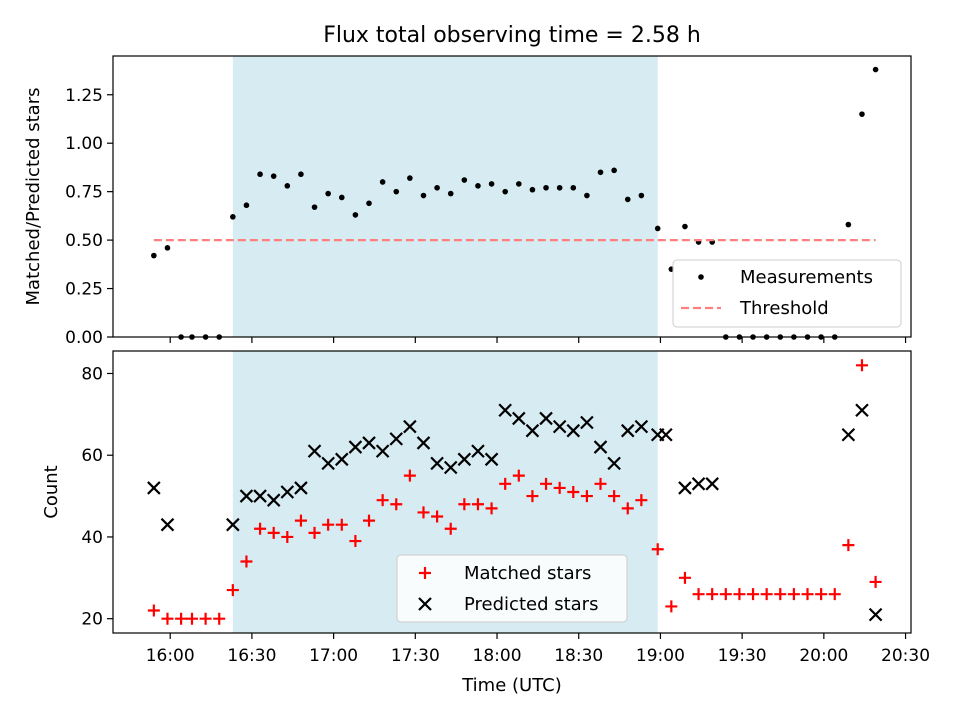 The width and height of the screenshot is (960, 720). Describe the element at coordinates (84, 290) in the screenshot. I see `y-tick-label: 0.25` at that location.